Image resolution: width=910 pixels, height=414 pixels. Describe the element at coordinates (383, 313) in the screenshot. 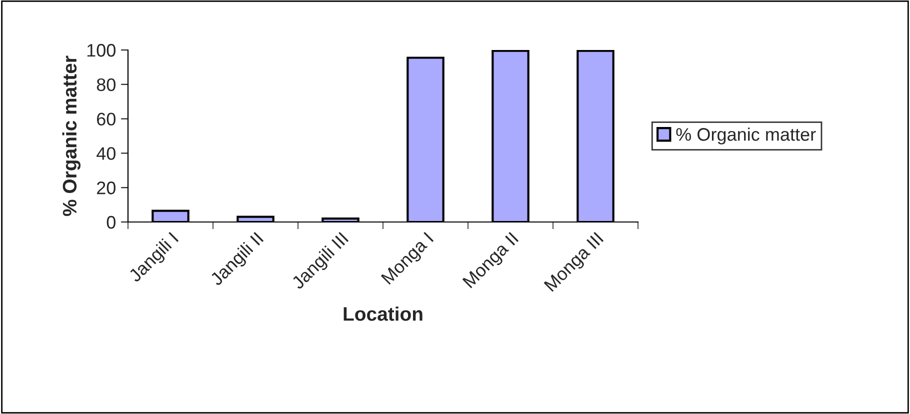

I see `x-axis-title: Location` at that location.